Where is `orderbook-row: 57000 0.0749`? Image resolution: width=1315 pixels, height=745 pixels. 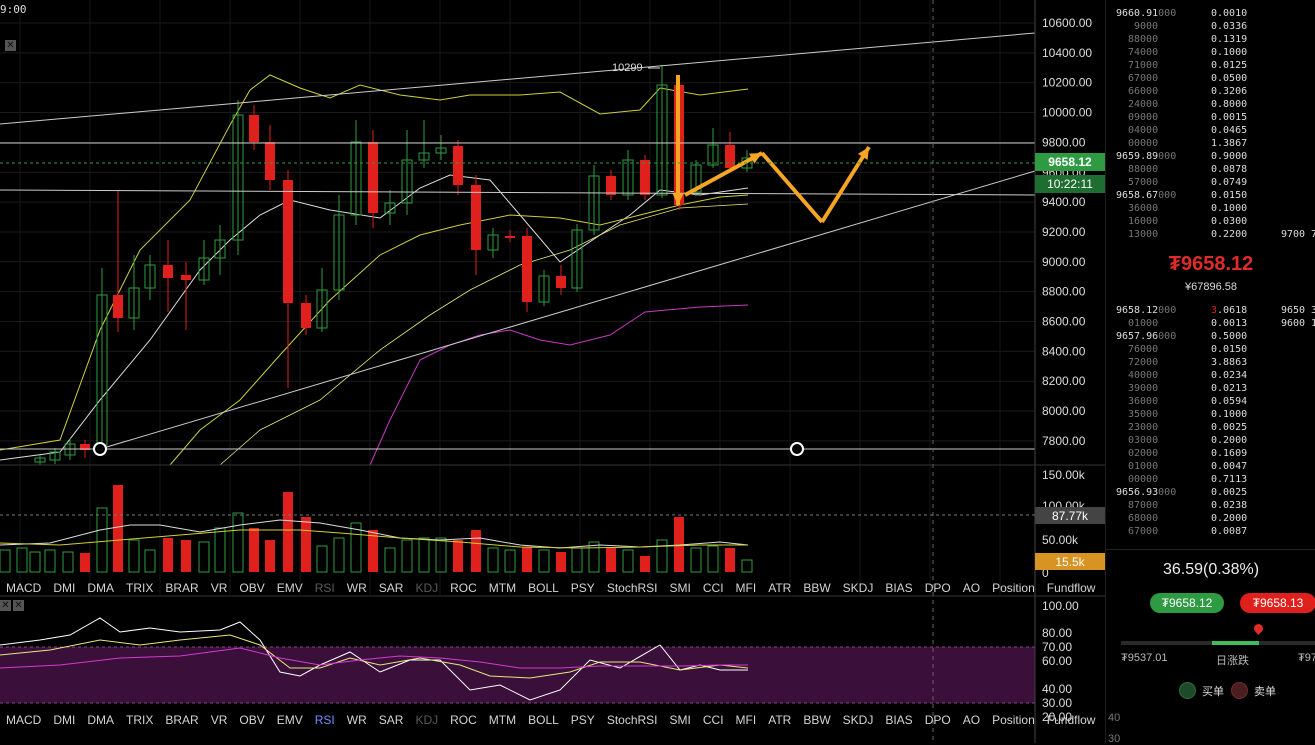
orderbook-row: 57000 0.0749 is located at coordinates (1210, 183).